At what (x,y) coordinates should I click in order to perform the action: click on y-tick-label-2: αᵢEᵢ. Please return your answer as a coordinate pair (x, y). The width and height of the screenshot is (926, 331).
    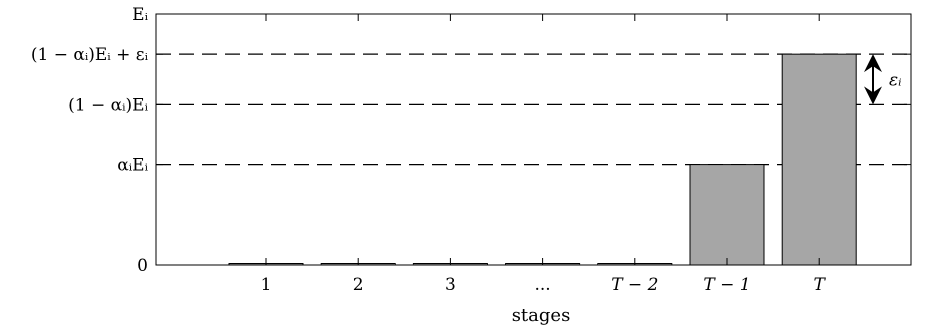
    Looking at the image, I should click on (132, 166).